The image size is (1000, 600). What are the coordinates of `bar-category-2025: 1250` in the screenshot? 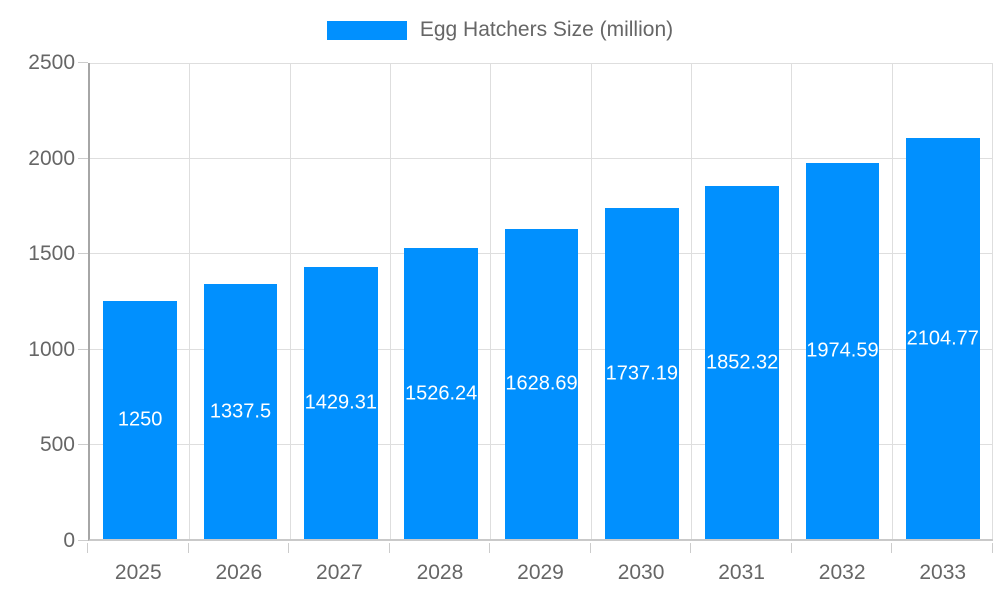 It's located at (140, 301).